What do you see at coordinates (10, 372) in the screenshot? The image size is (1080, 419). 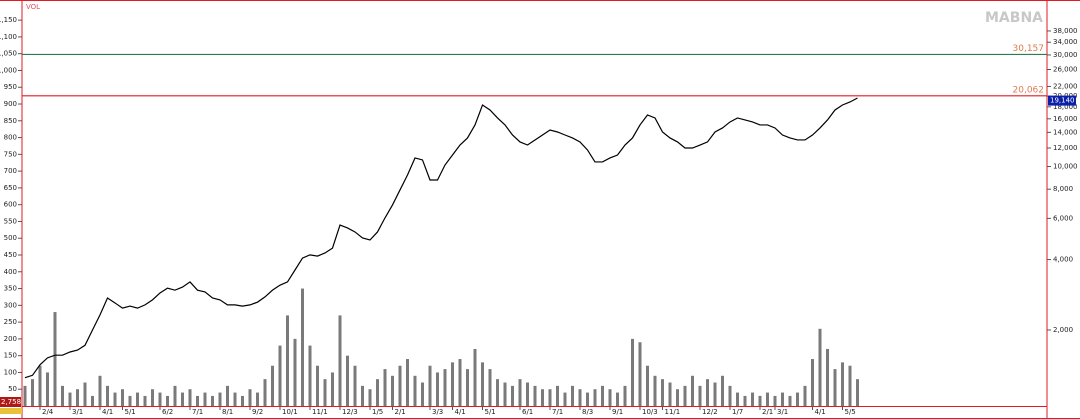 I see `y-tick-label: 100` at bounding box center [10, 372].